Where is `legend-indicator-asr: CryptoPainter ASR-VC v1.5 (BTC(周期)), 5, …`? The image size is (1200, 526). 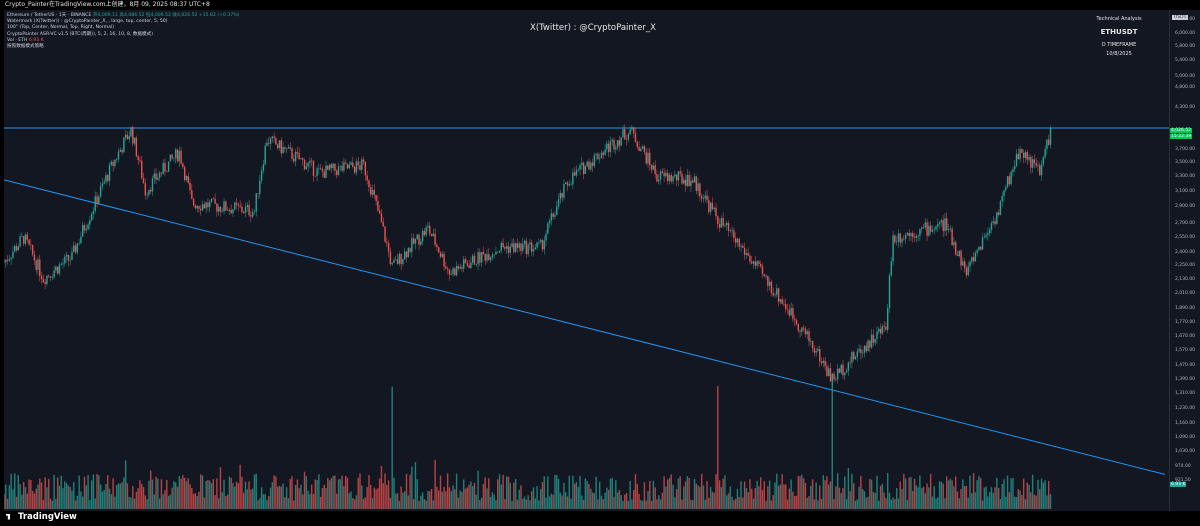
legend-indicator-asr: CryptoPainter ASR-VC v1.5 (BTC(周期)), 5, … is located at coordinates (80, 34).